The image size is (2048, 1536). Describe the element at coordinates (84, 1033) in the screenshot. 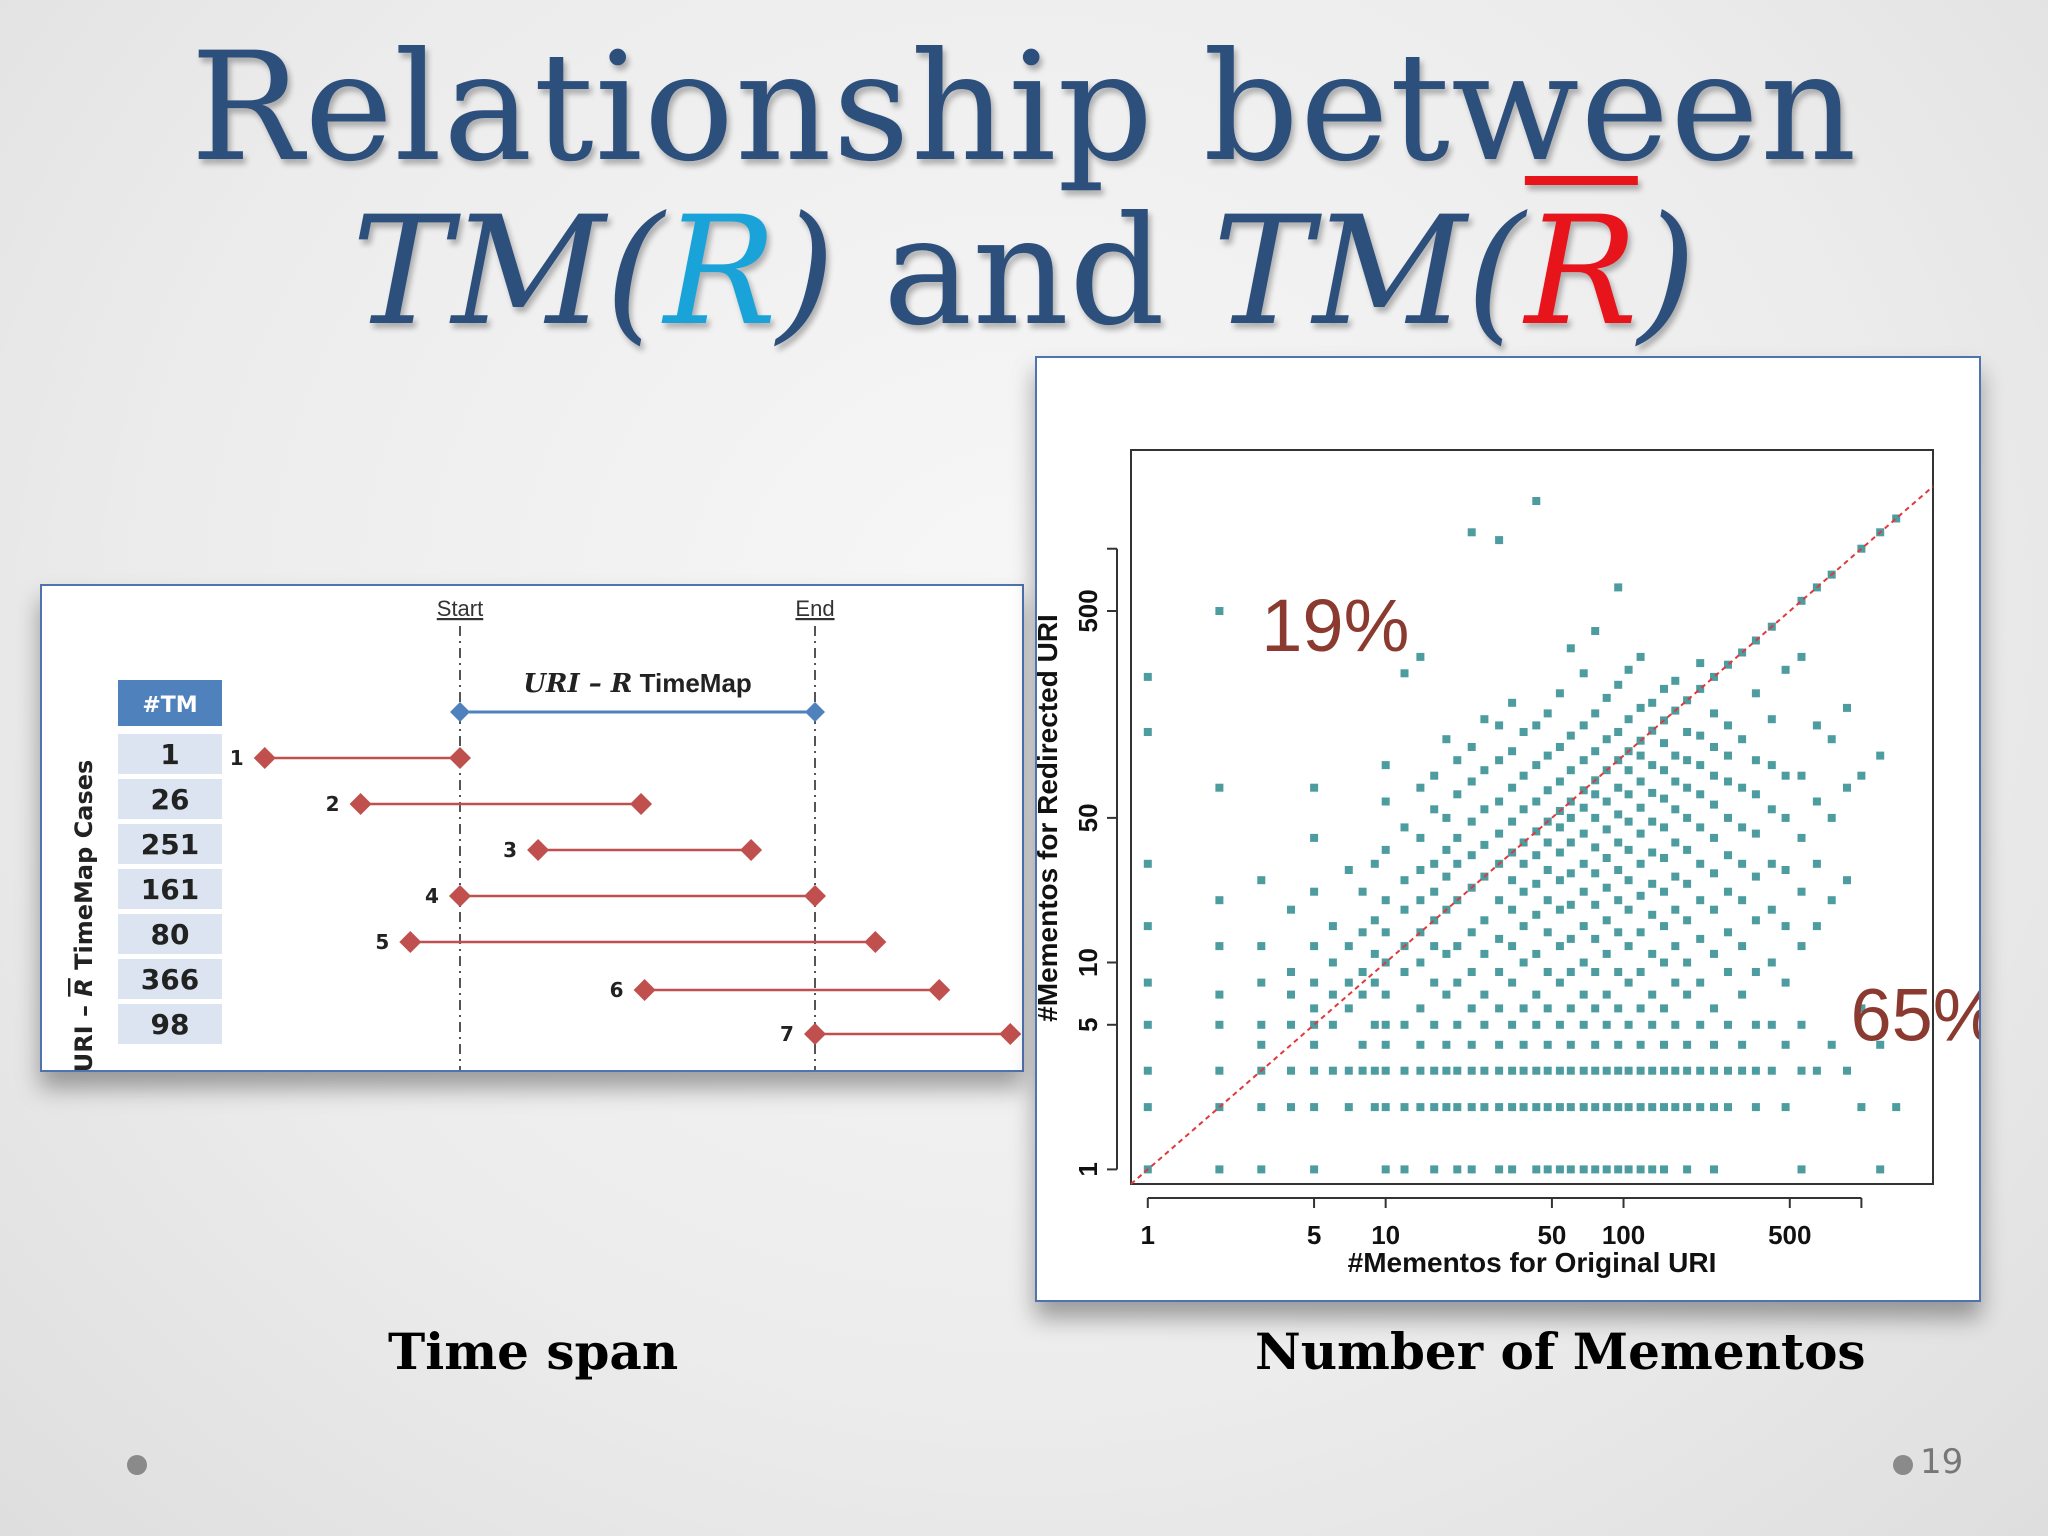

I see `y-label-prefix: URI –` at that location.